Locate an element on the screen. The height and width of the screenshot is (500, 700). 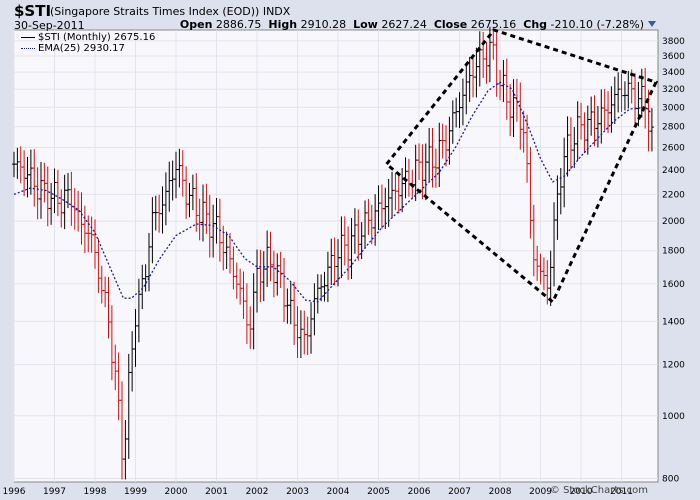
y-tick-label: 2600 is located at coordinates (673, 148).